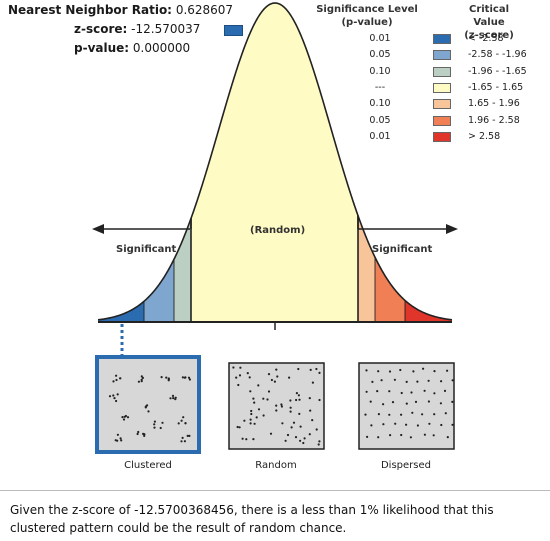 The height and width of the screenshot is (541, 550). Describe the element at coordinates (488, 16) in the screenshot. I see `crit-header-title: Critical Value` at that location.